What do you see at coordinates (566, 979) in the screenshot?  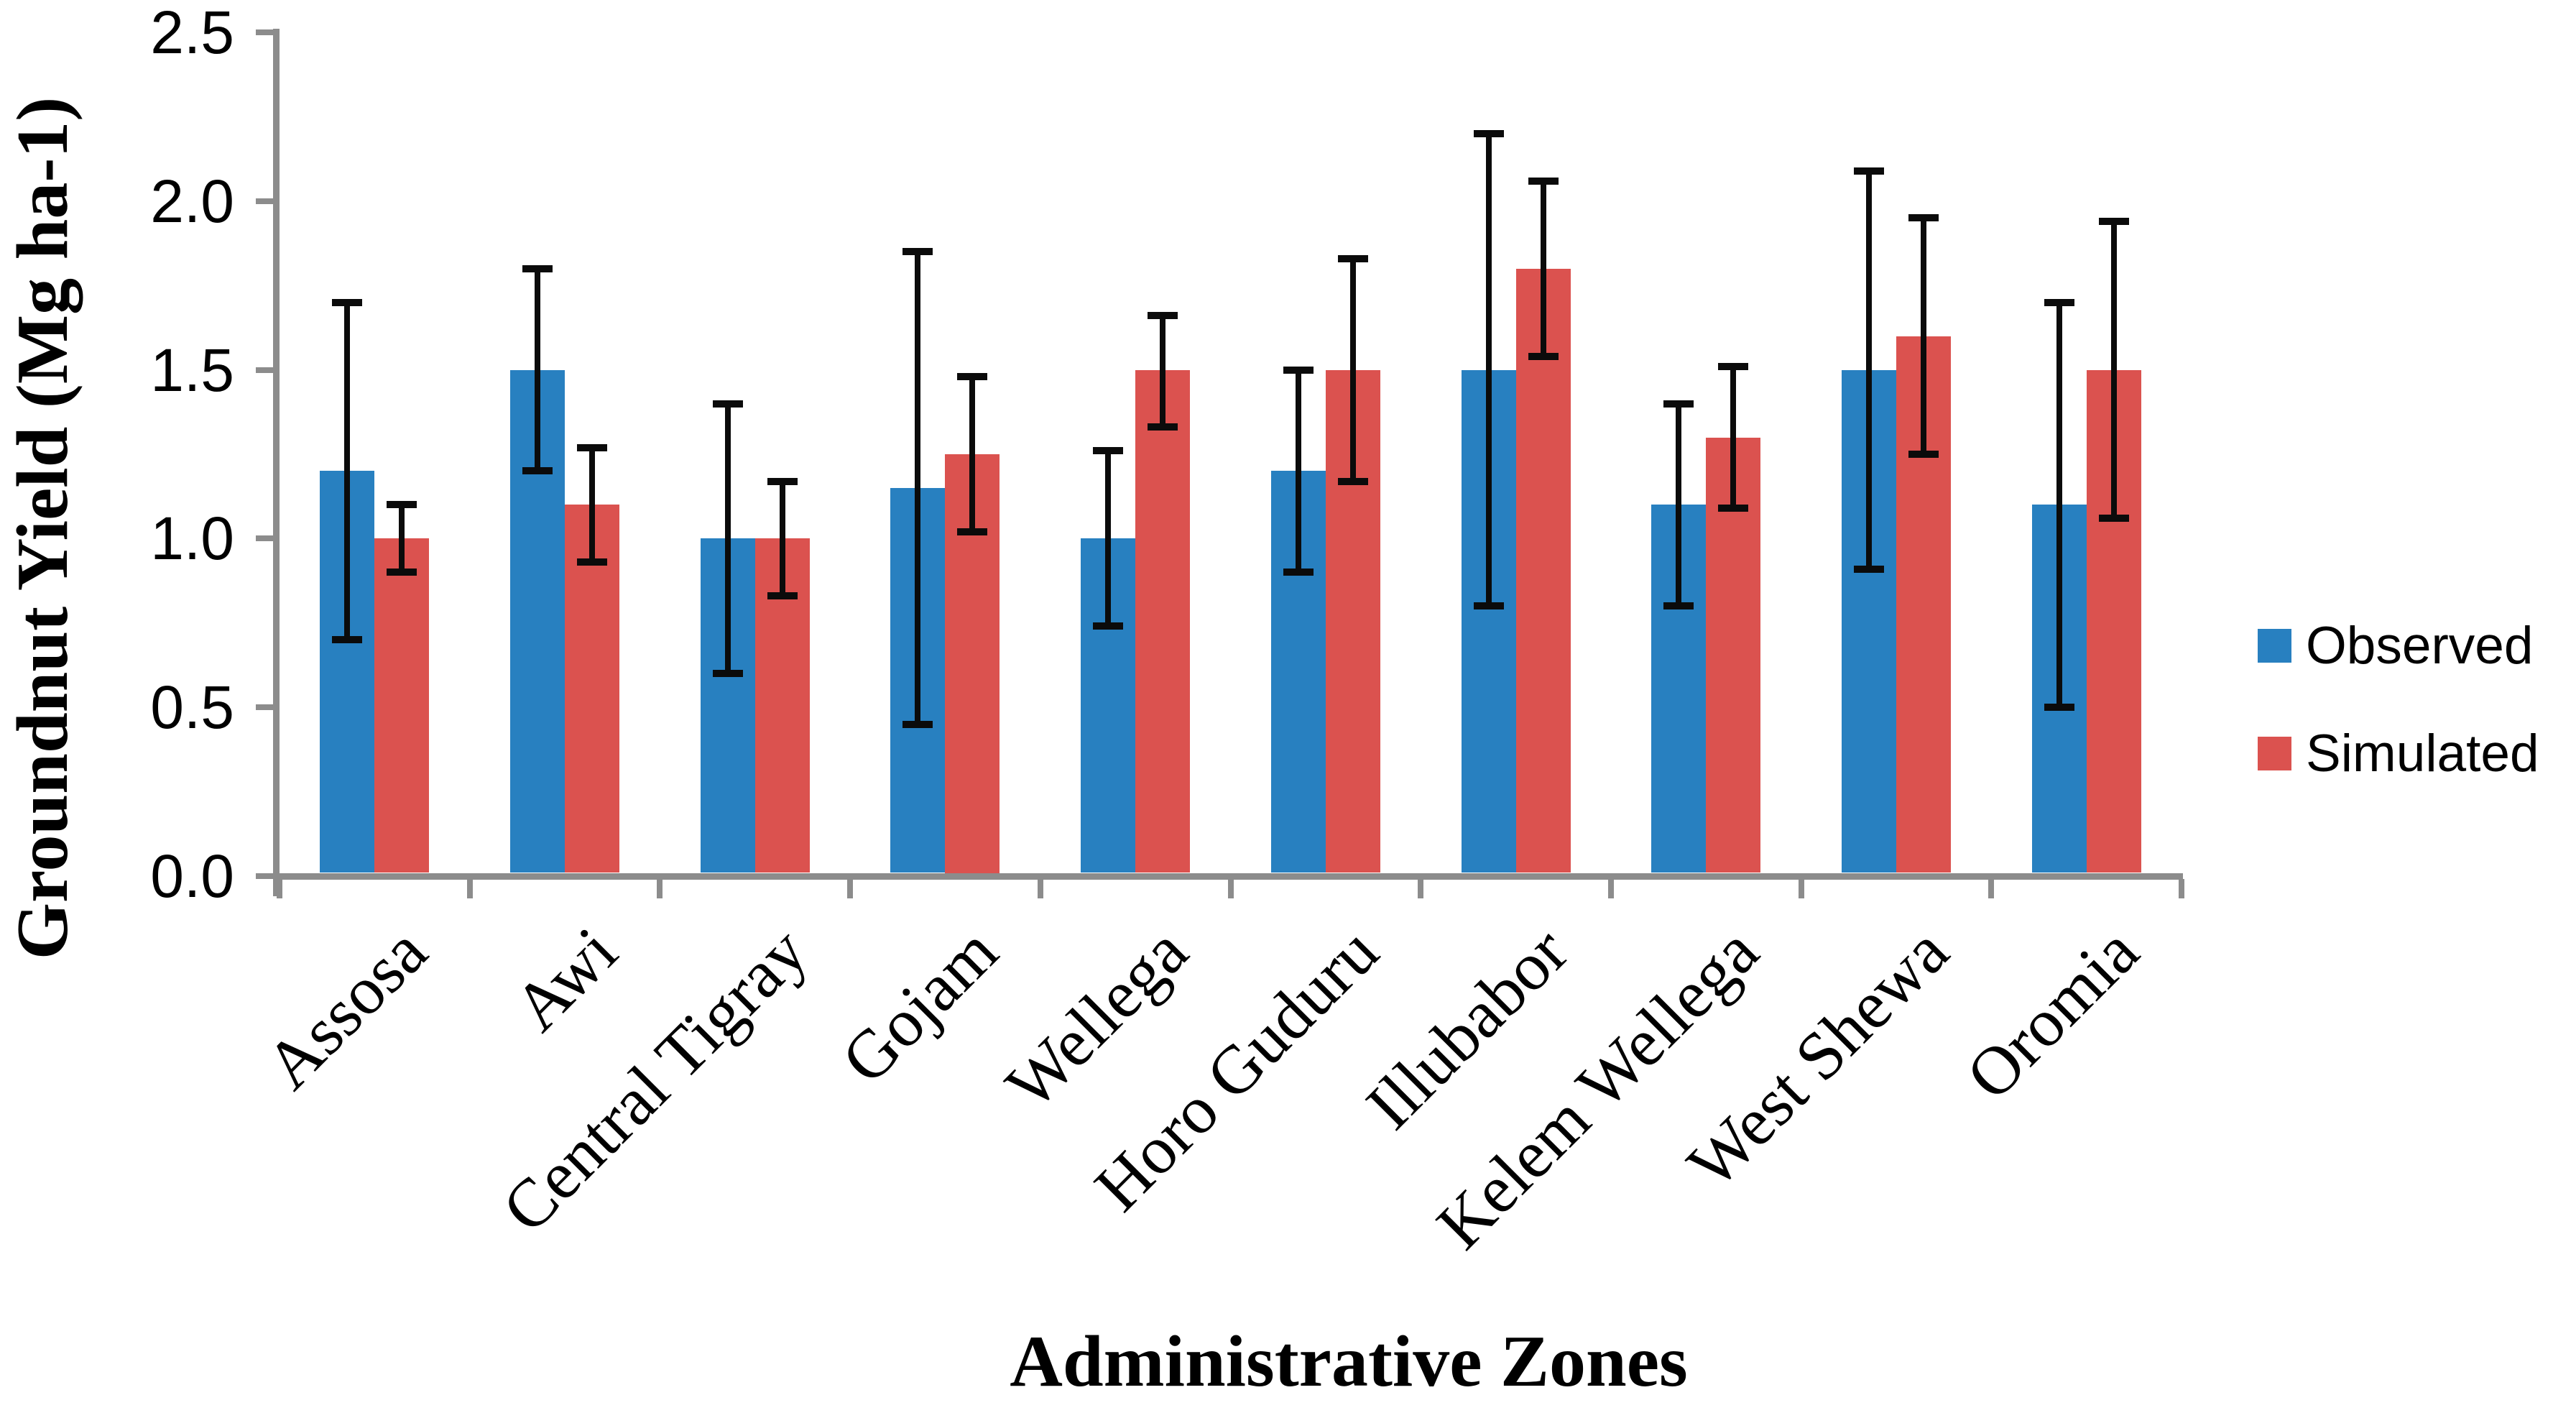 I see `category-label: Awi` at bounding box center [566, 979].